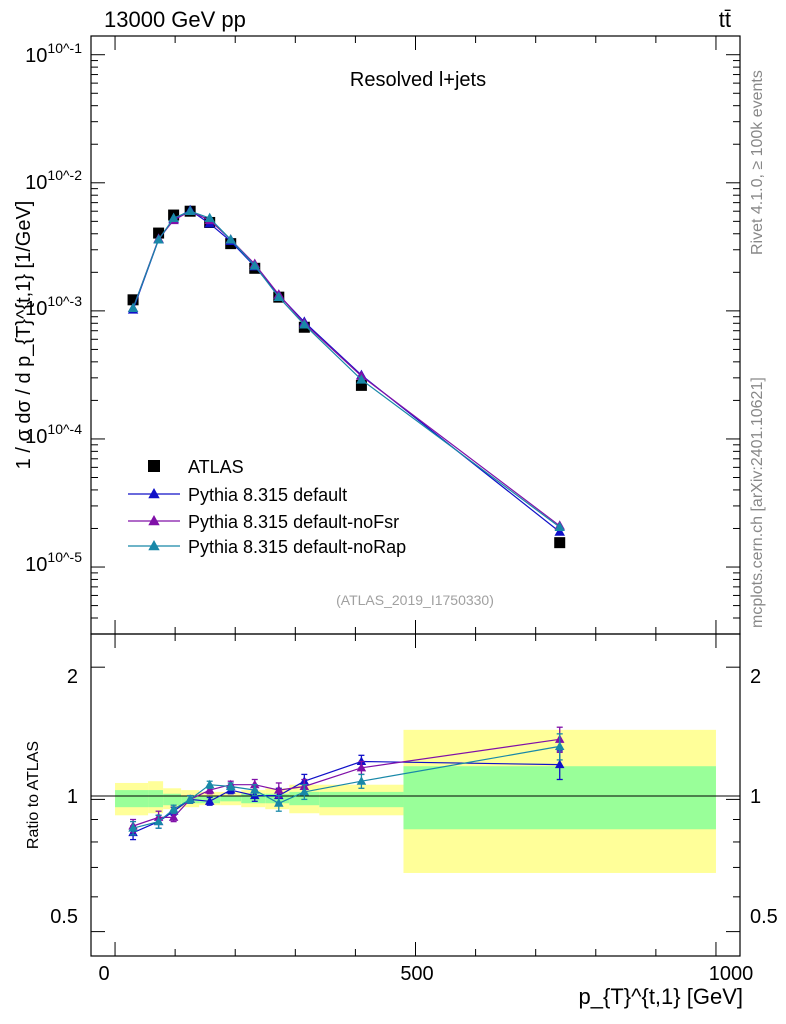  I want to click on analysis-watermark: (ATLAS_2019_I1750330), so click(415, 600).